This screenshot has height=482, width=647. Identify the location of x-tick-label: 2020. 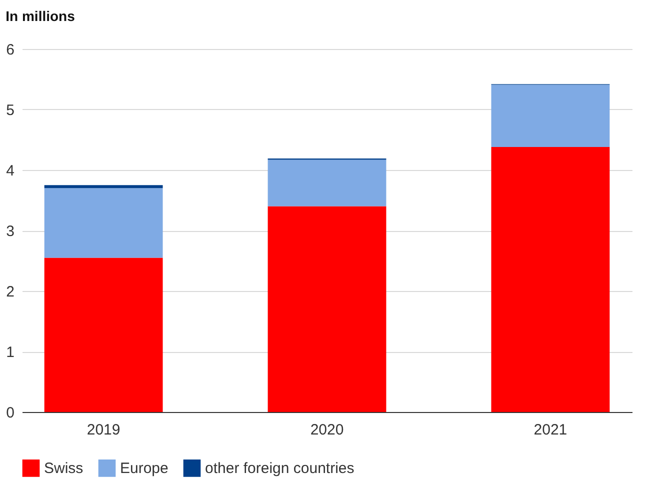
(327, 430).